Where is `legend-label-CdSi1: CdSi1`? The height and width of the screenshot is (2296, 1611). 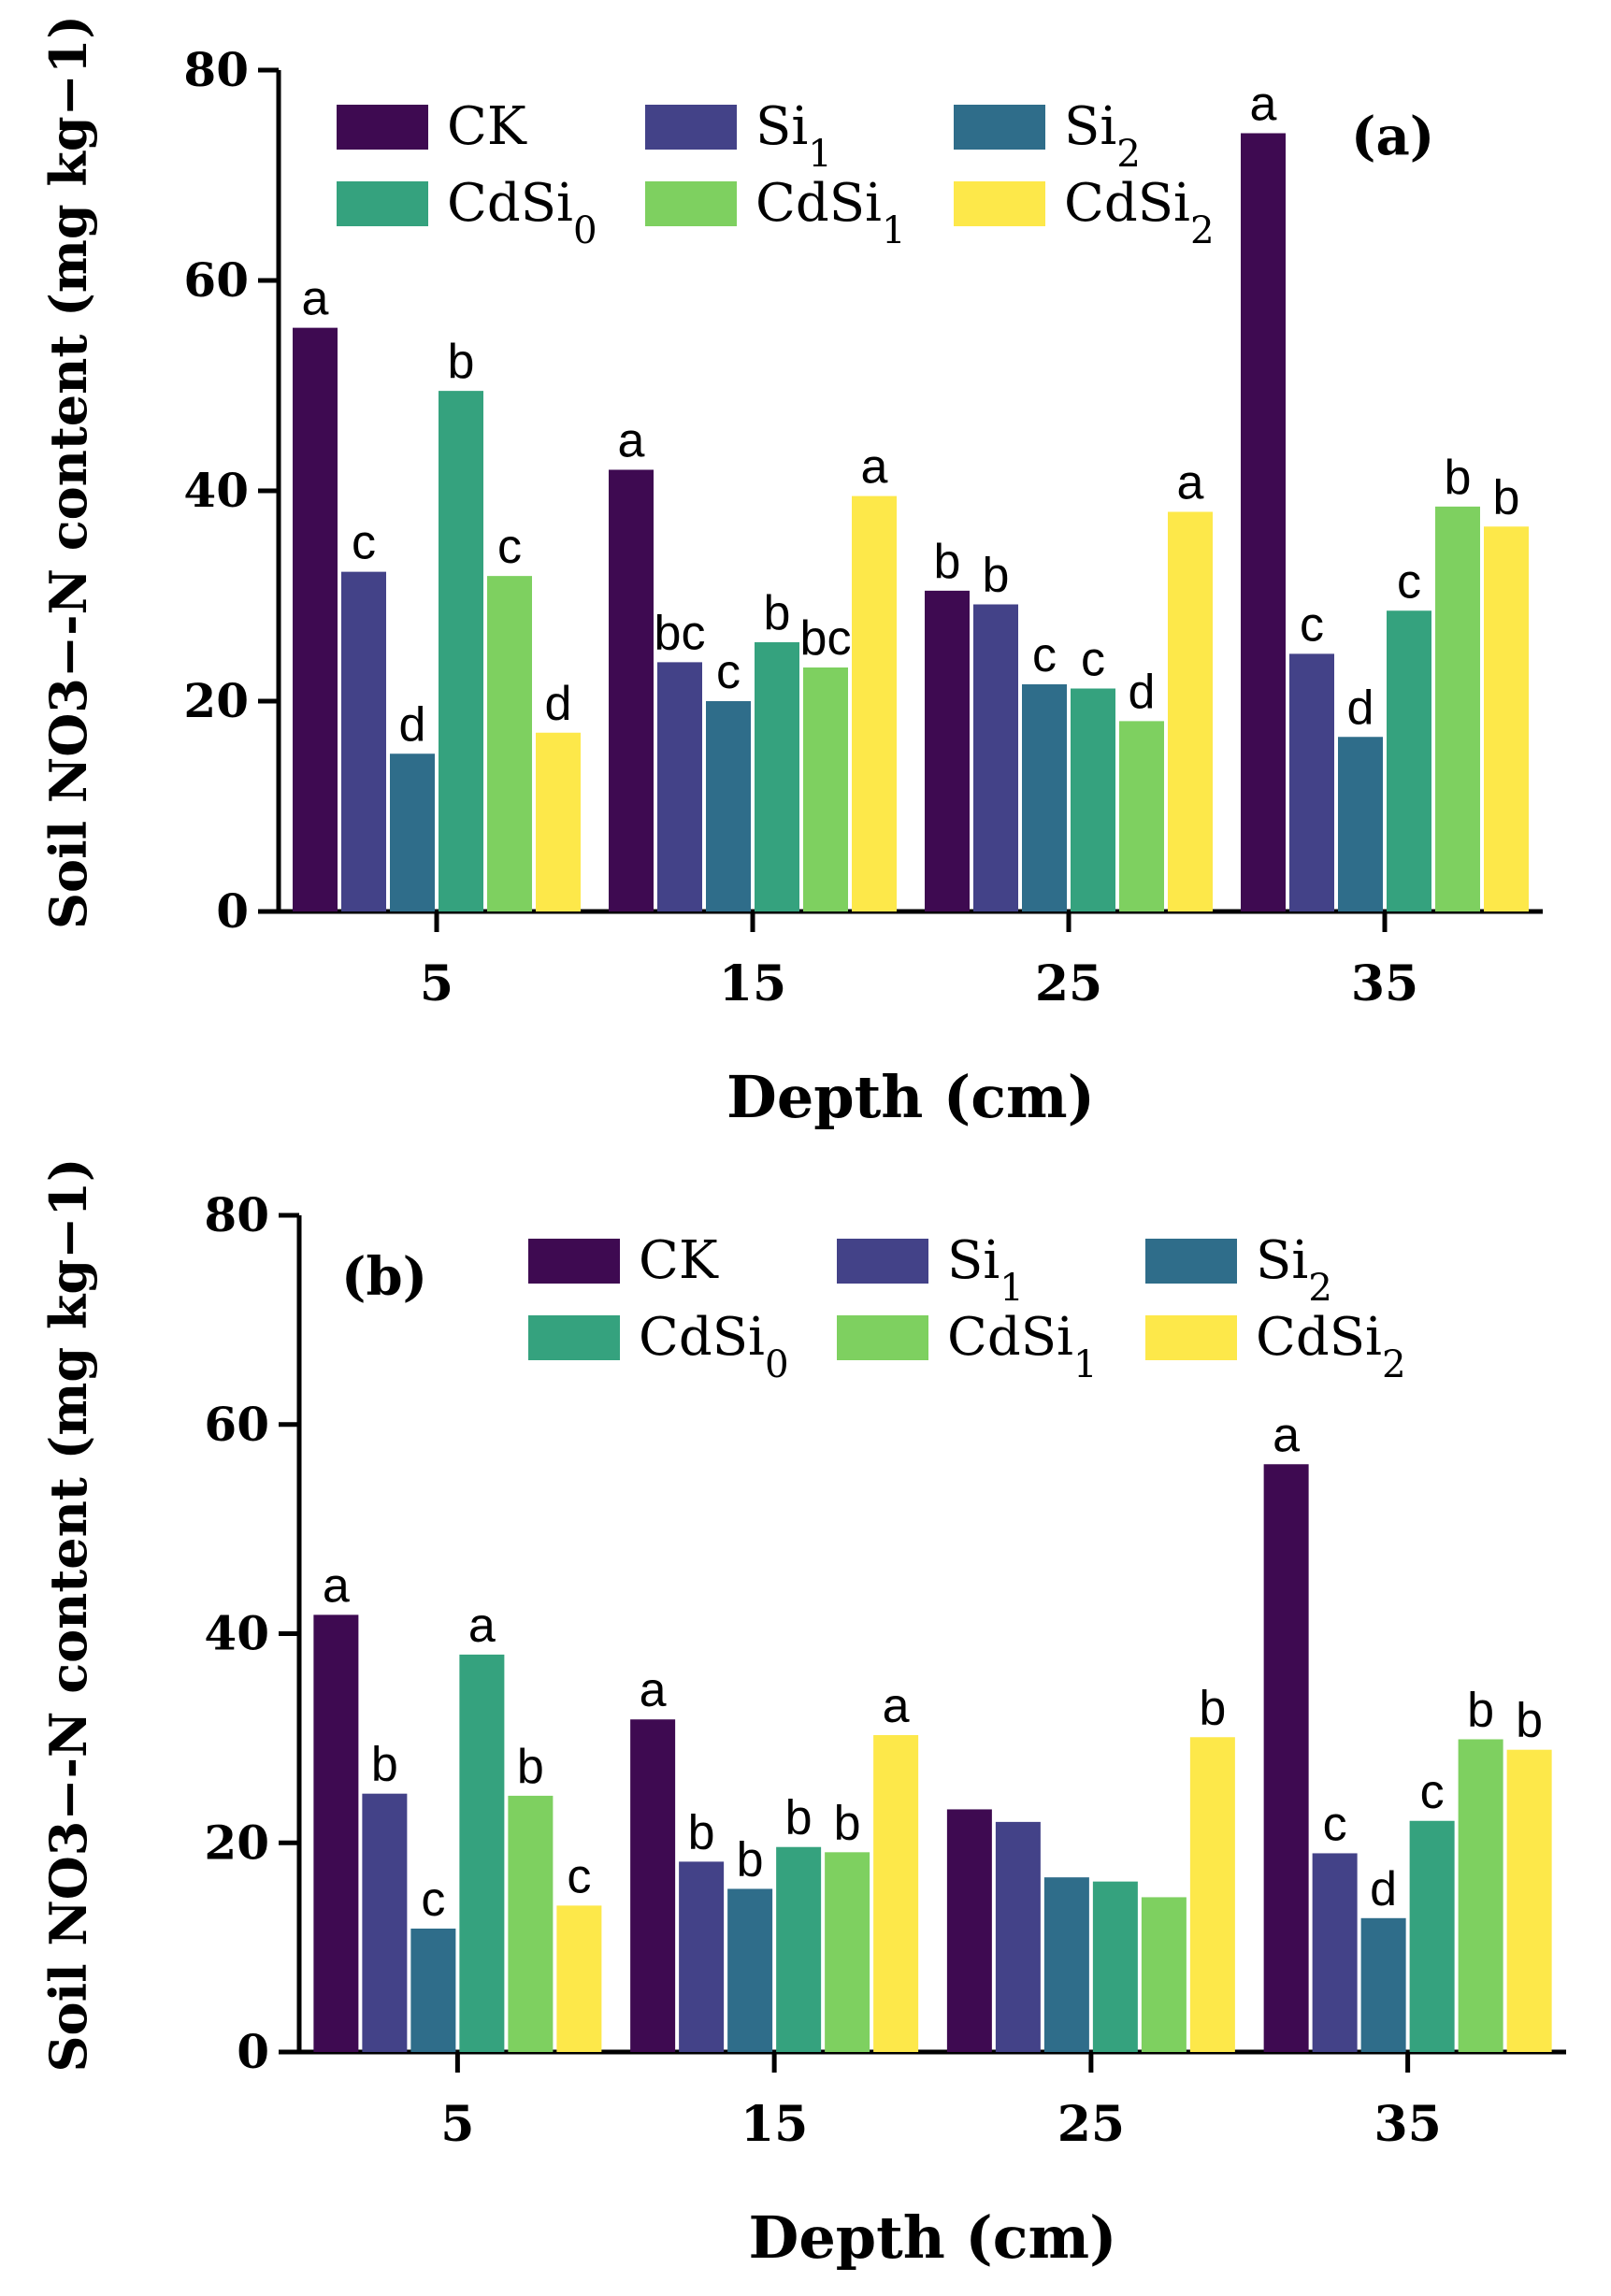
legend-label-CdSi1: CdSi1 is located at coordinates (1022, 1346).